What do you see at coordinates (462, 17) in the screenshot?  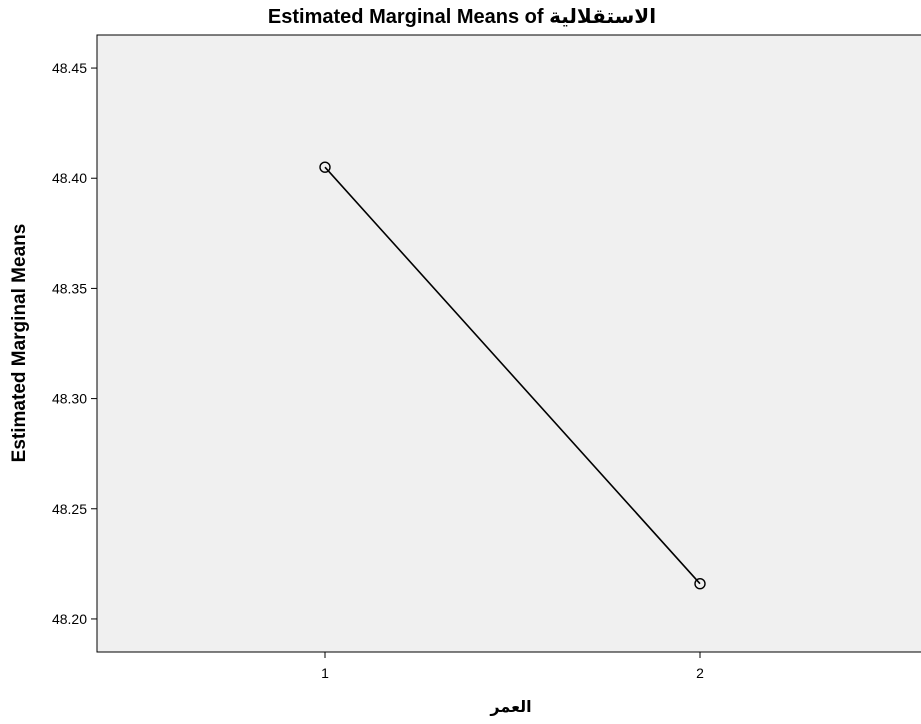 I see `chart-title: Estimated Marginal Means of الاستقلالية` at bounding box center [462, 17].